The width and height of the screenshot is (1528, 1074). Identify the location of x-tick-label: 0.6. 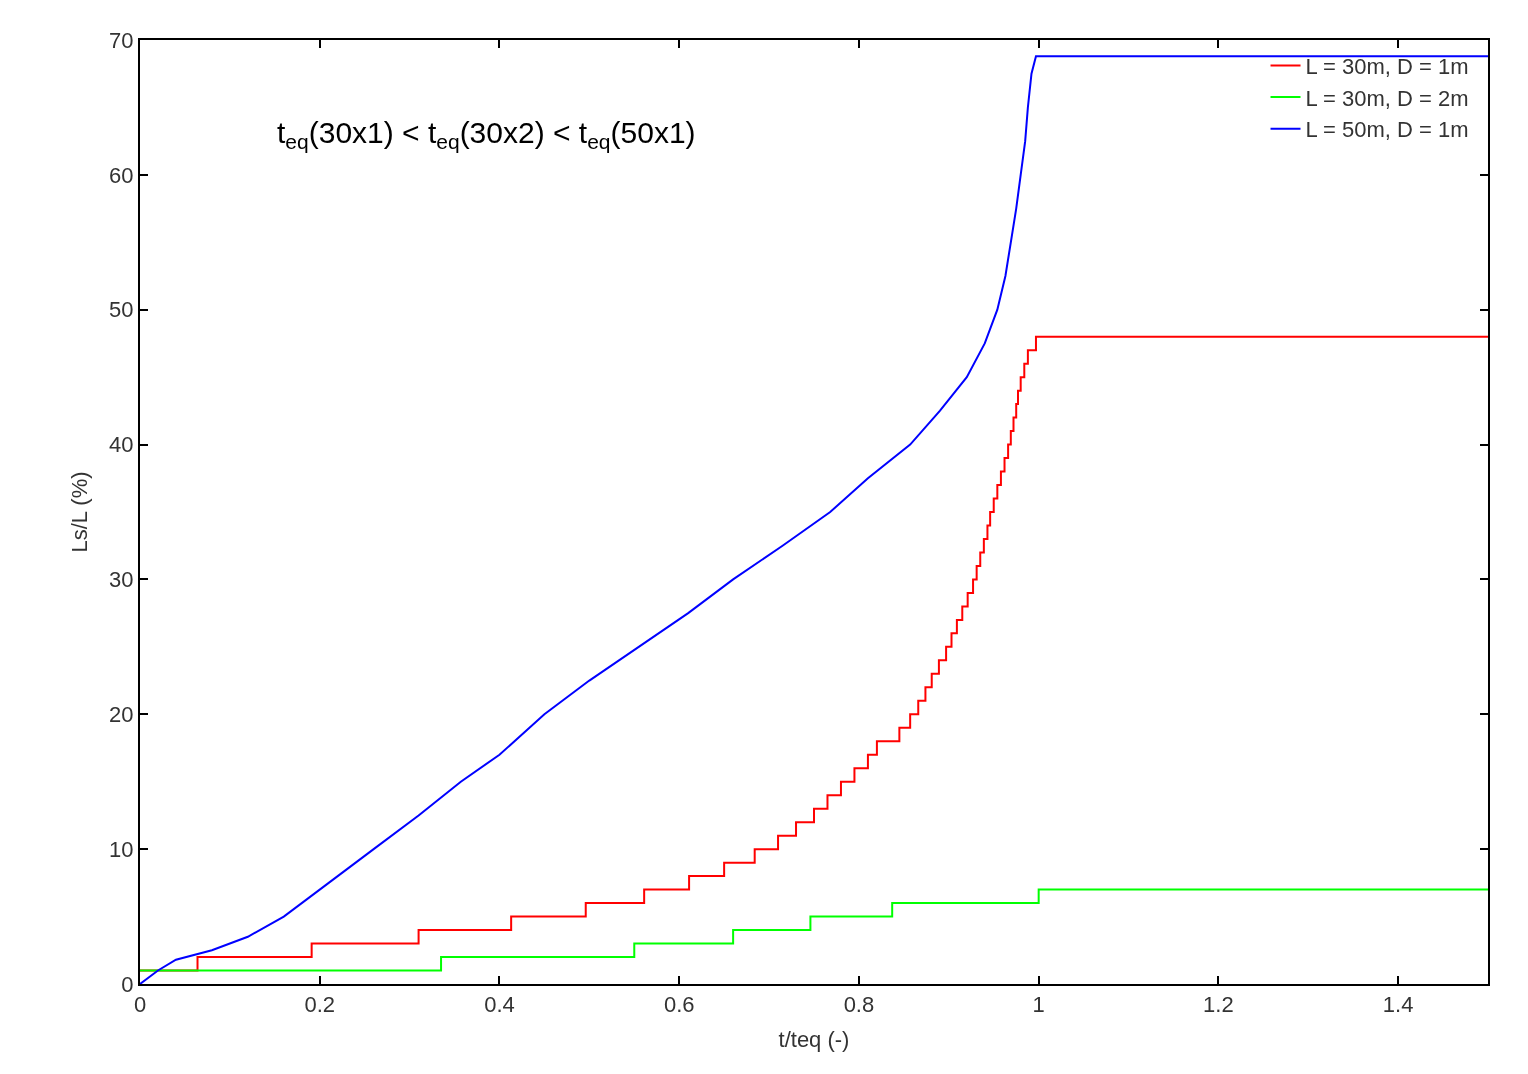
(679, 1005).